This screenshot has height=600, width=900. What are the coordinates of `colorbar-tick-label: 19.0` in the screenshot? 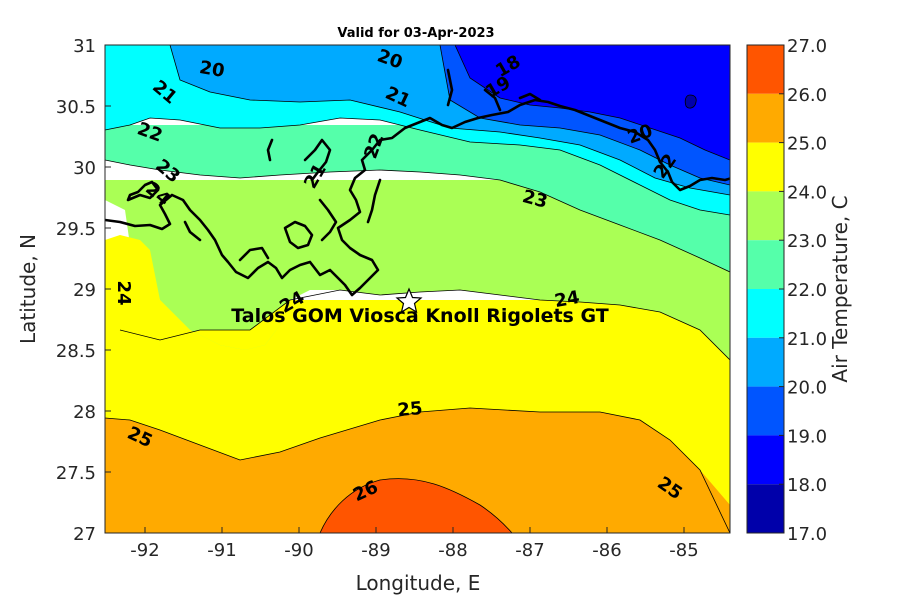 It's located at (807, 436).